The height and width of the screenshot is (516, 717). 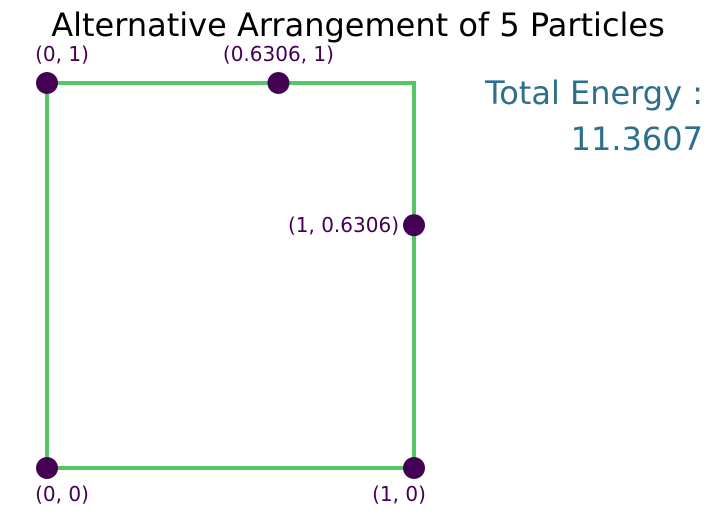 What do you see at coordinates (593, 93) in the screenshot?
I see `total-energy-label: Total Energy :` at bounding box center [593, 93].